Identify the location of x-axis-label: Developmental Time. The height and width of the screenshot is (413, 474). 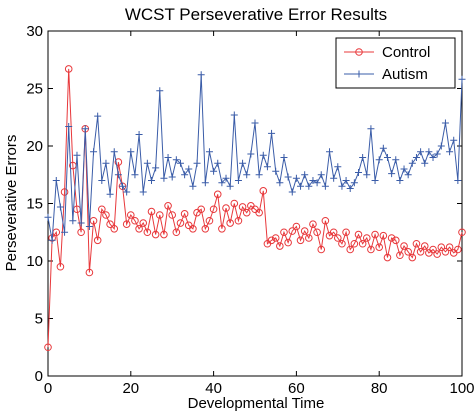
(256, 403).